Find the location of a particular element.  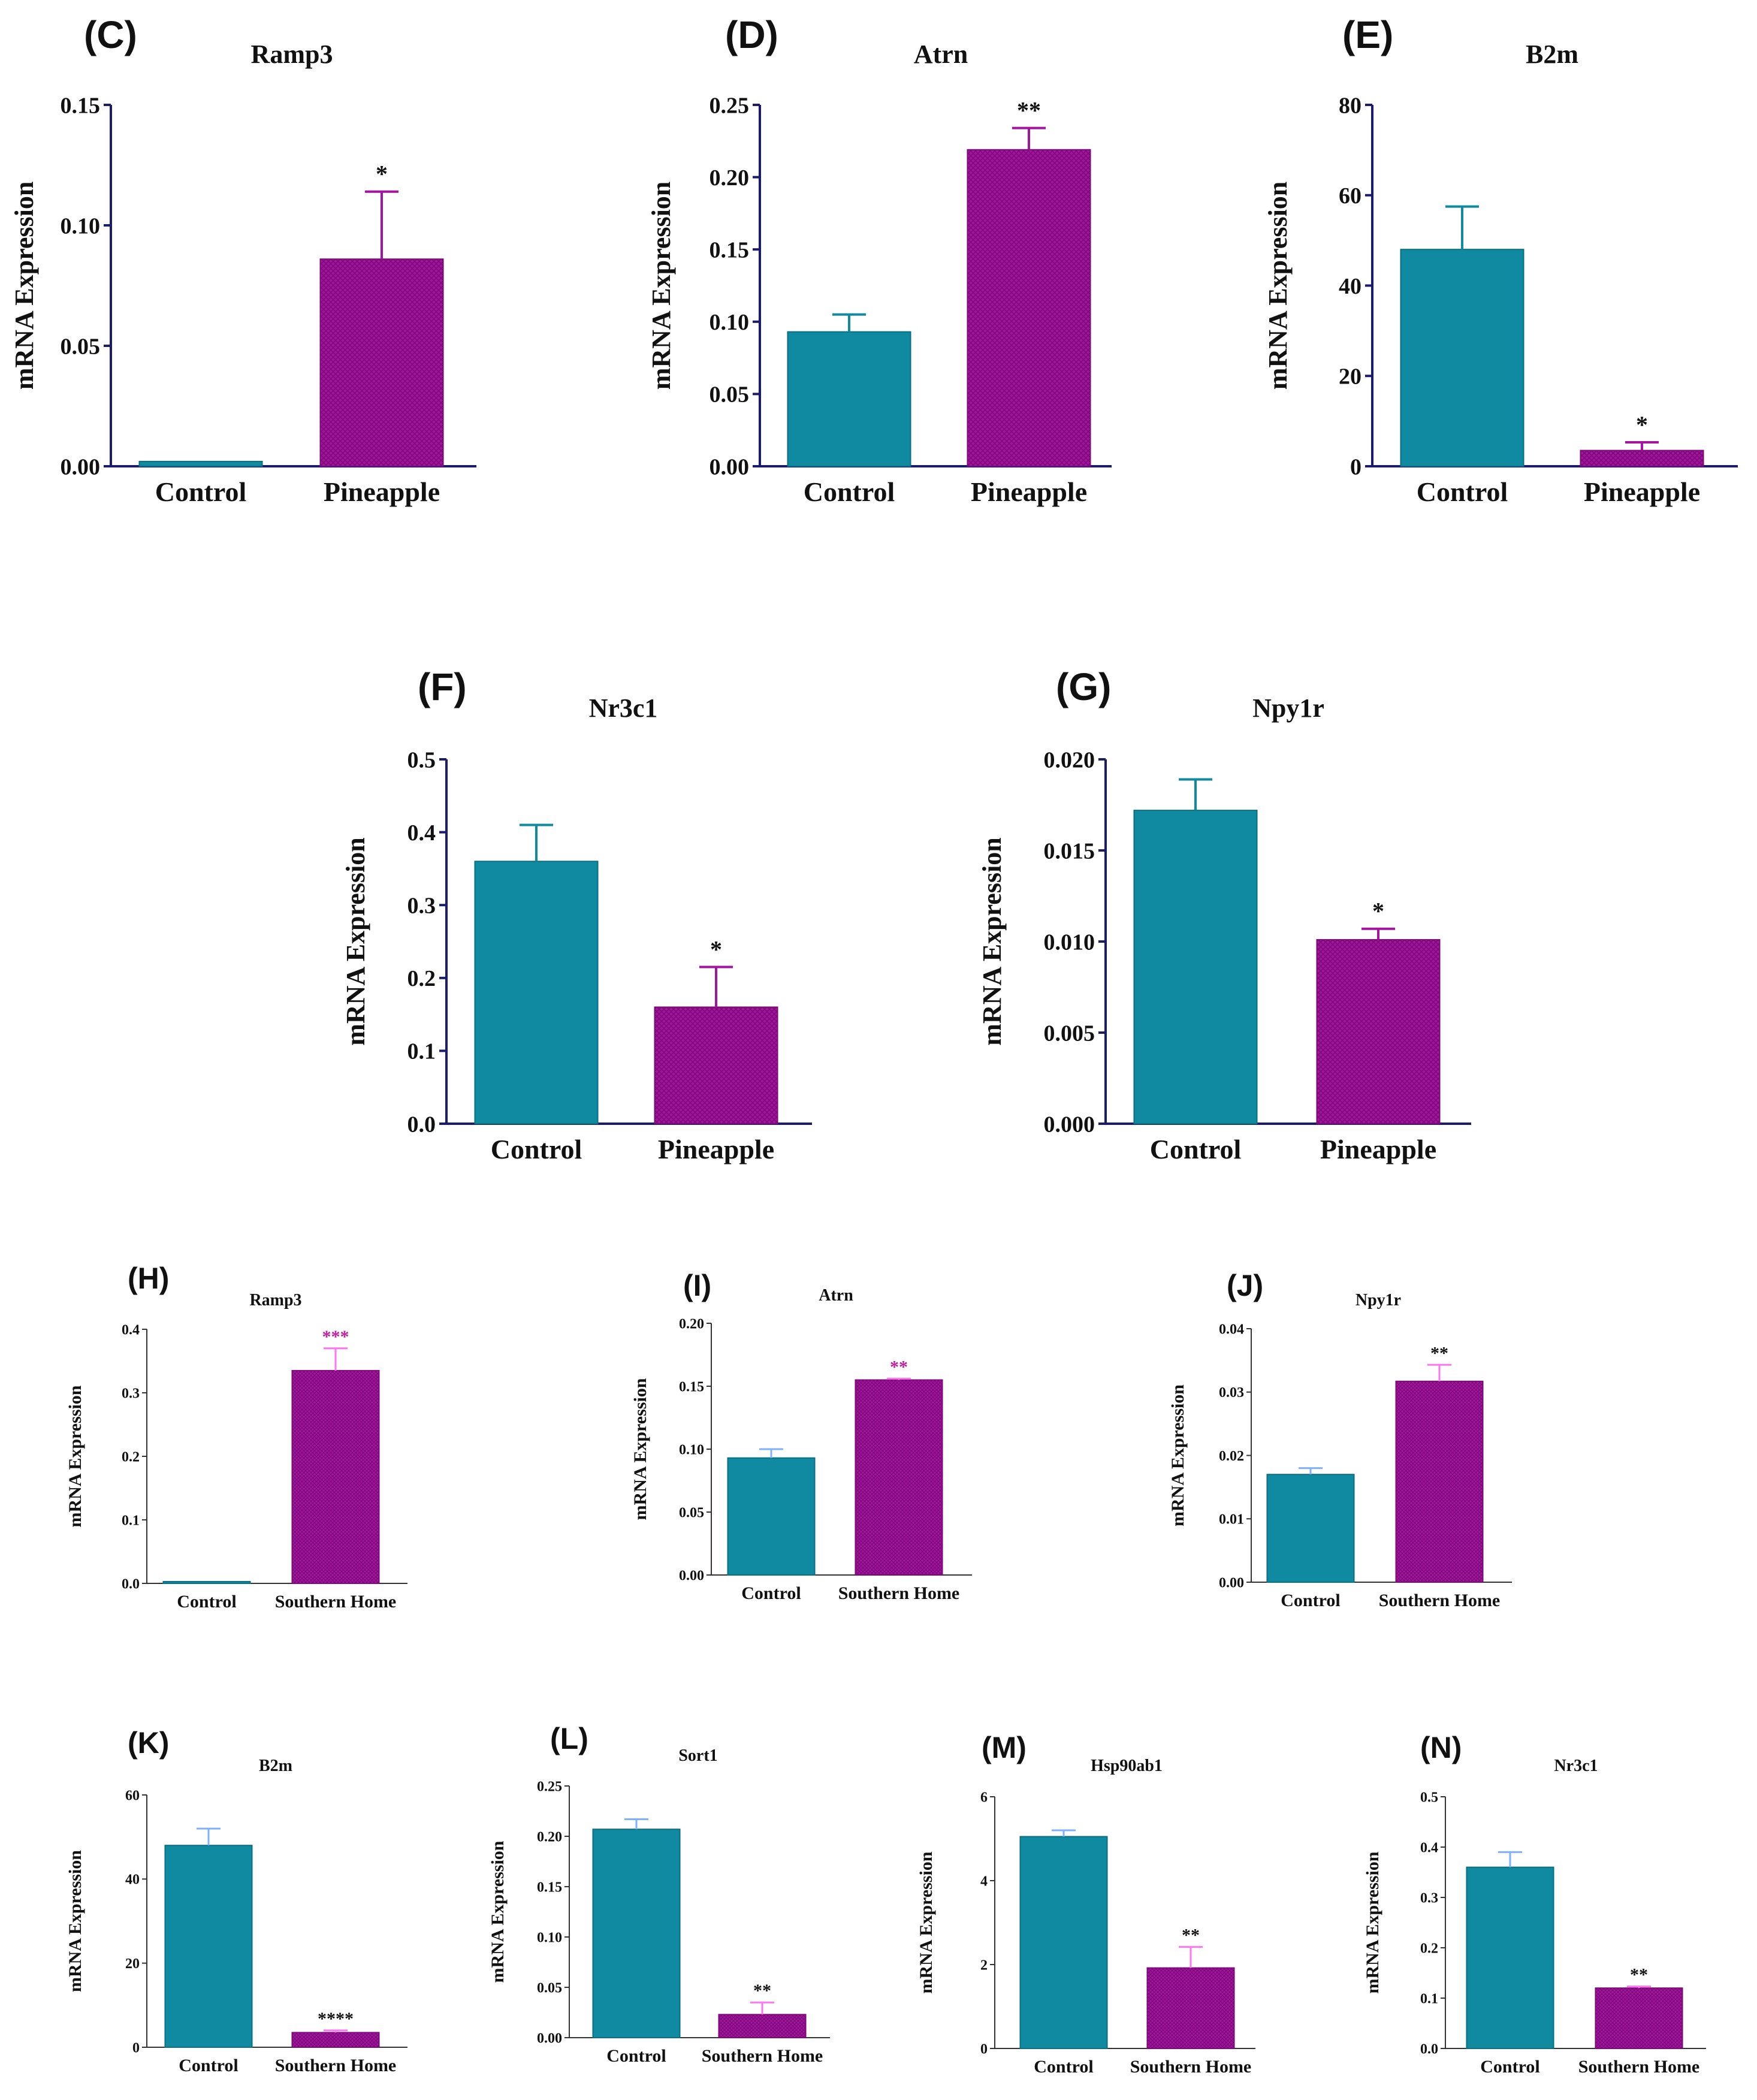

panel-letter: (J) is located at coordinates (1245, 1285).